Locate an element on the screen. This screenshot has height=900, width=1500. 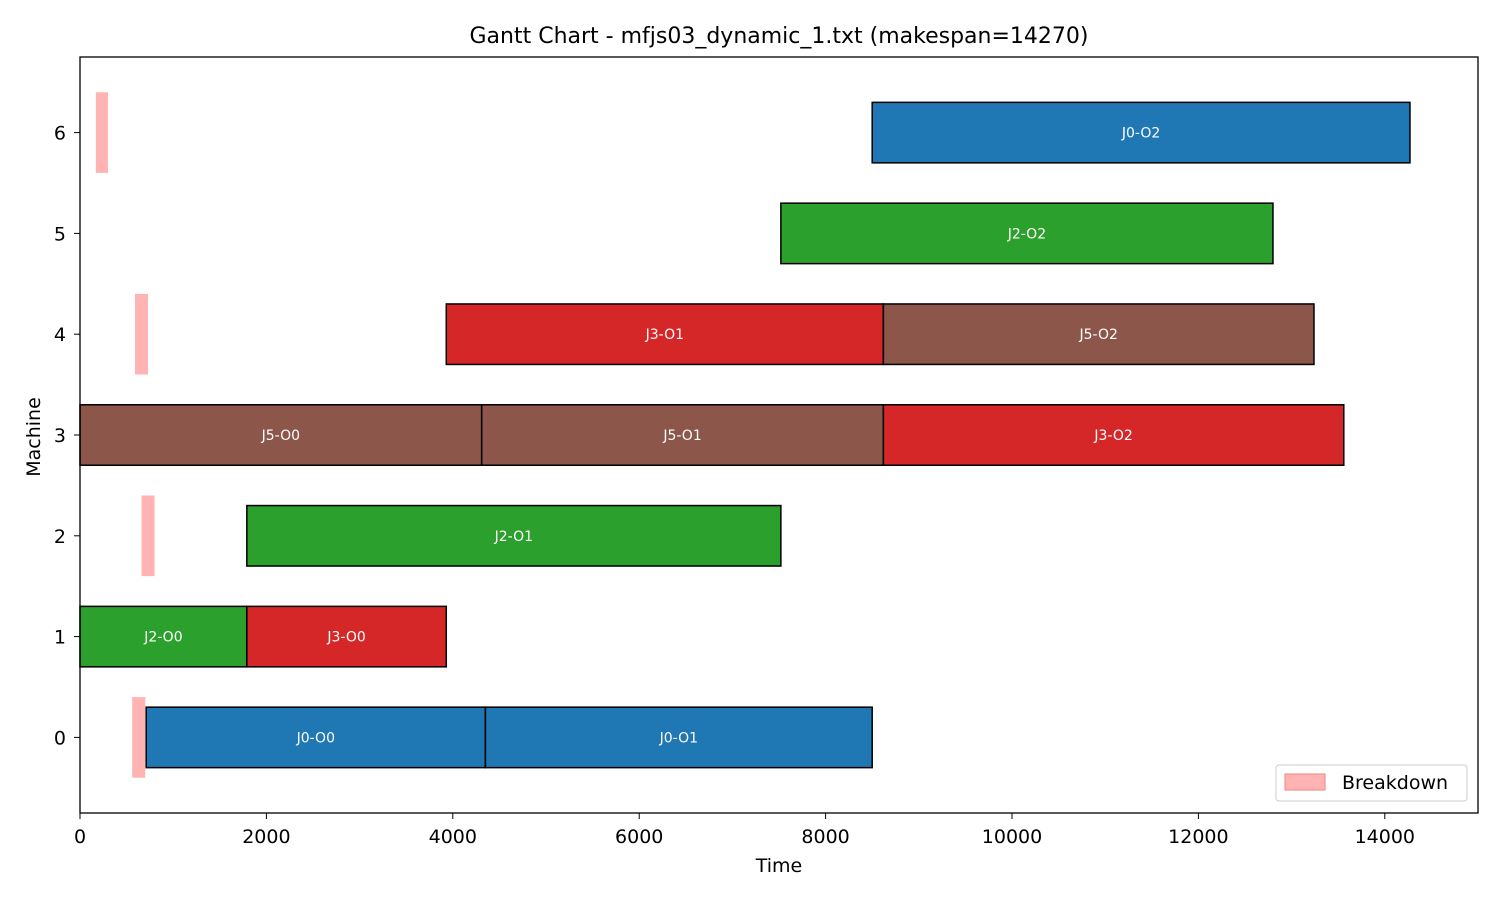
legend-label-breakdown: Breakdown is located at coordinates (1395, 783).